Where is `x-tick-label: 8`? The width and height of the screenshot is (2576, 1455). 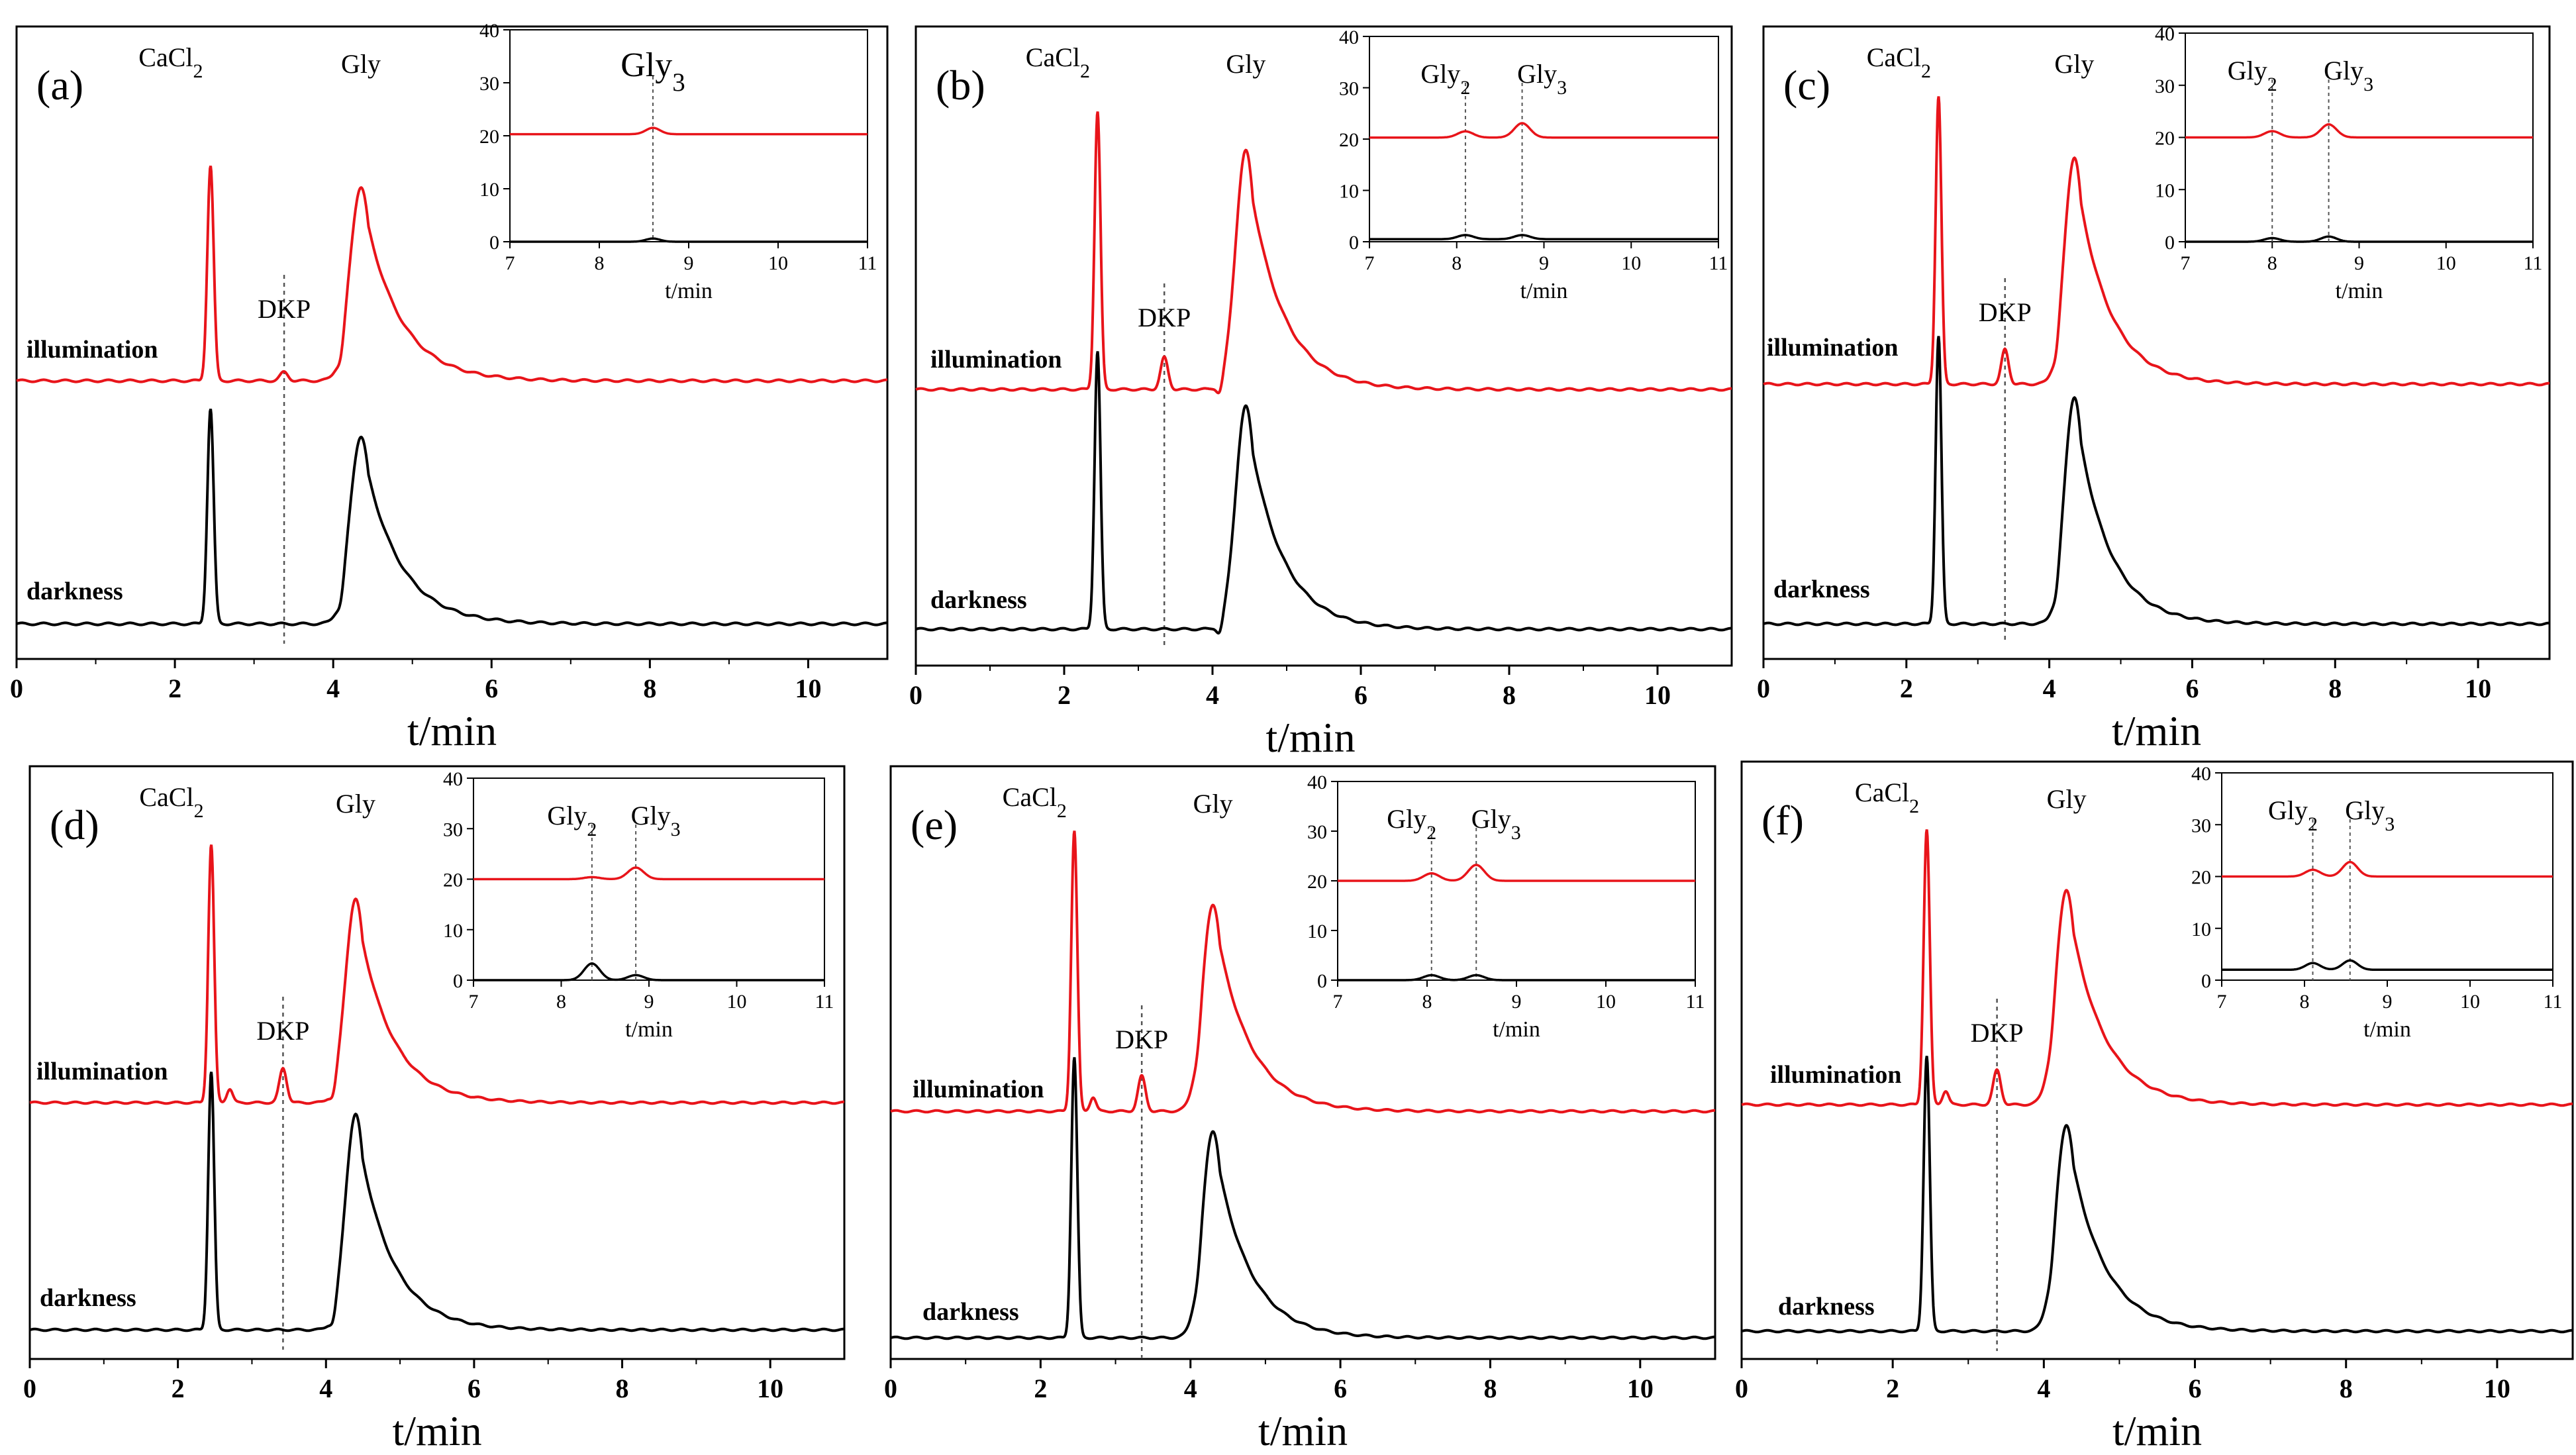
x-tick-label: 8 is located at coordinates (649, 688).